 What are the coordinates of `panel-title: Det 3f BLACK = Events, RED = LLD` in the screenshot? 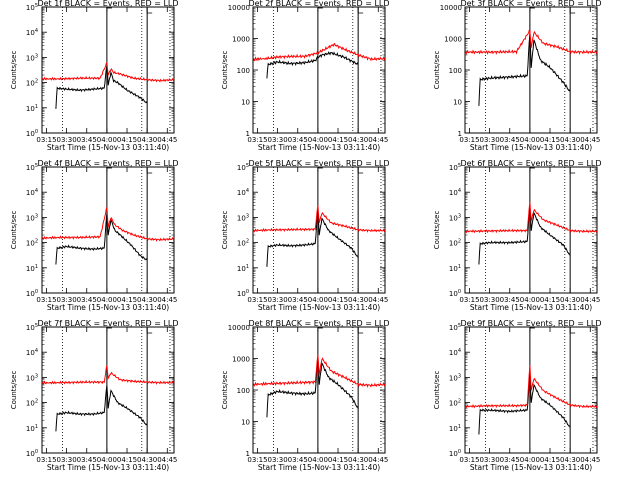 It's located at (530, 4).